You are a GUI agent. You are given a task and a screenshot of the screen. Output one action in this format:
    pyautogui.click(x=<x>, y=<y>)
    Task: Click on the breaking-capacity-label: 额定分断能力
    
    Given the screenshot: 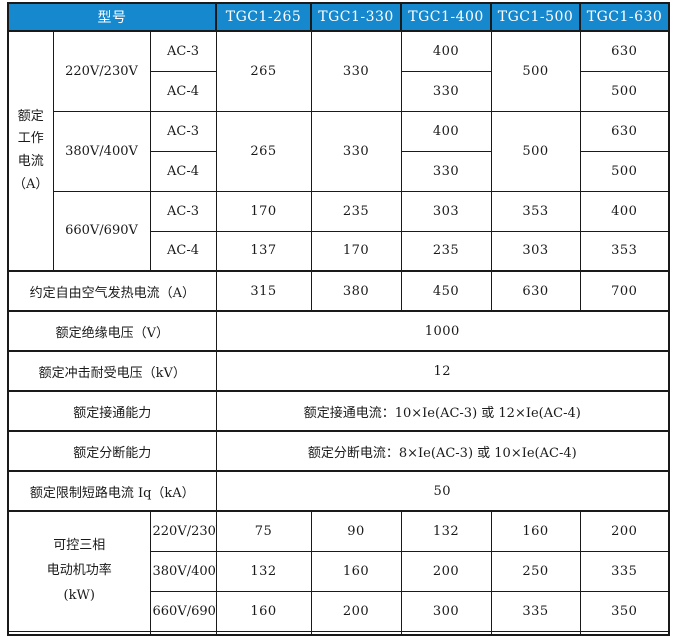 What is the action you would take?
    pyautogui.click(x=112, y=451)
    